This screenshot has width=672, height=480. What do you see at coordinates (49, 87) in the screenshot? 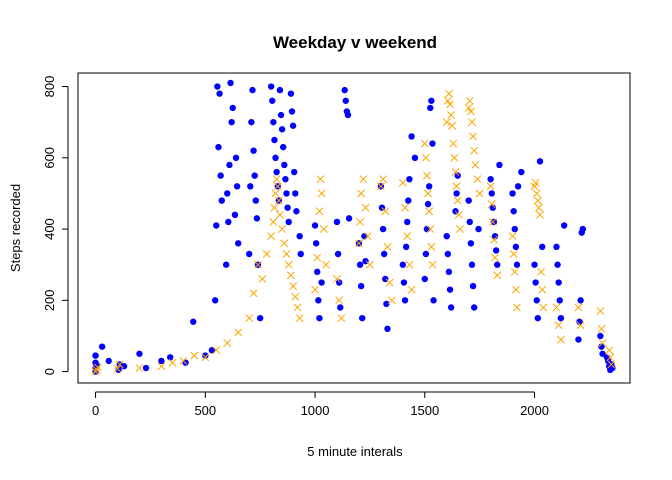
I see `y-tick-label: 800` at bounding box center [49, 87].